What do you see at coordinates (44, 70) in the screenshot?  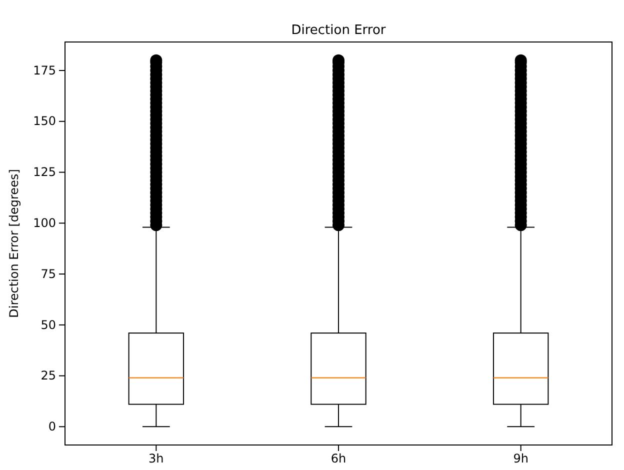 I see `y-tick-label: 175` at bounding box center [44, 70].